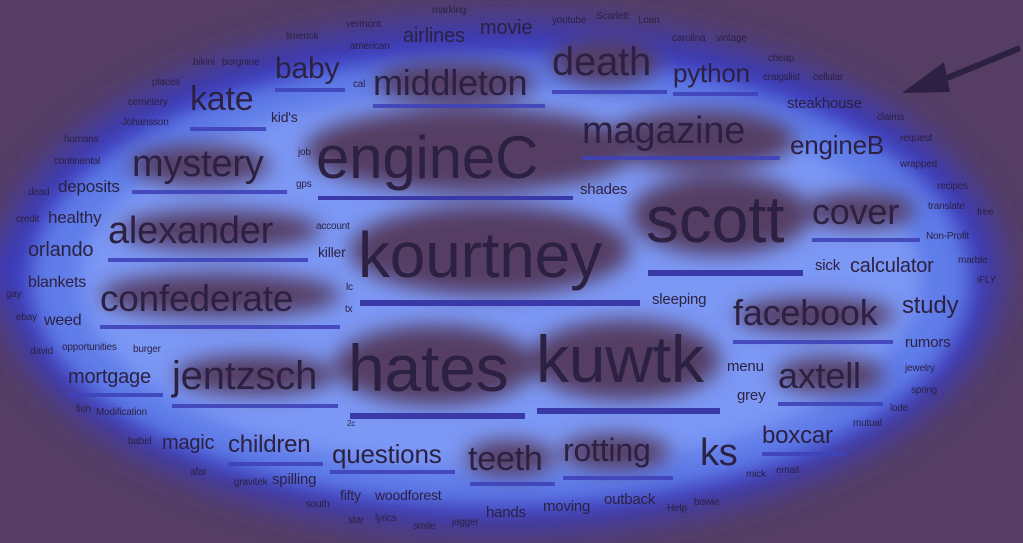 This screenshot has width=1023, height=543. What do you see at coordinates (408, 495) in the screenshot?
I see `word-woodforest: woodforest` at bounding box center [408, 495].